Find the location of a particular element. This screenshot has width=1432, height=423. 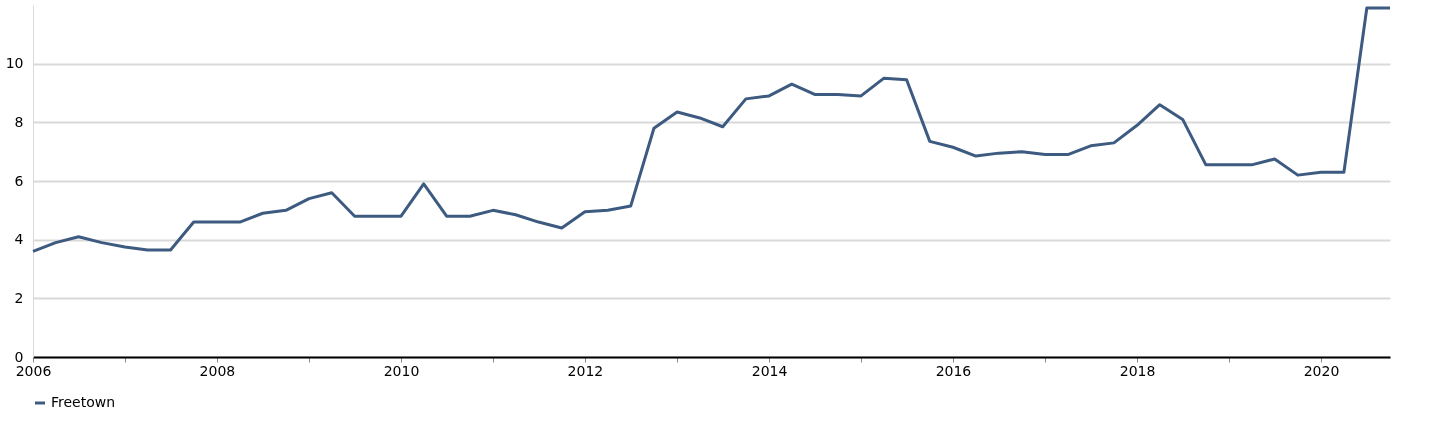

x-tick-label: 2016 is located at coordinates (953, 370).